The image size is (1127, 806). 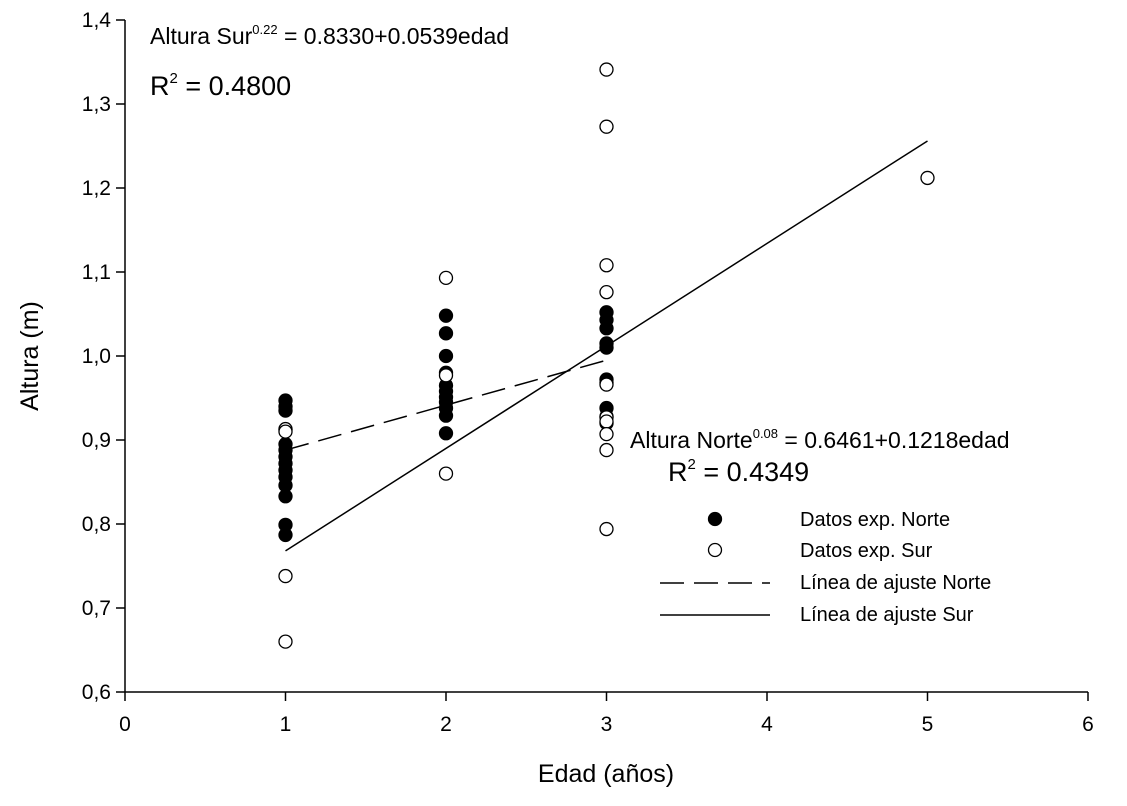 I want to click on r2-sur: R2 = 0.4800, so click(x=220, y=85).